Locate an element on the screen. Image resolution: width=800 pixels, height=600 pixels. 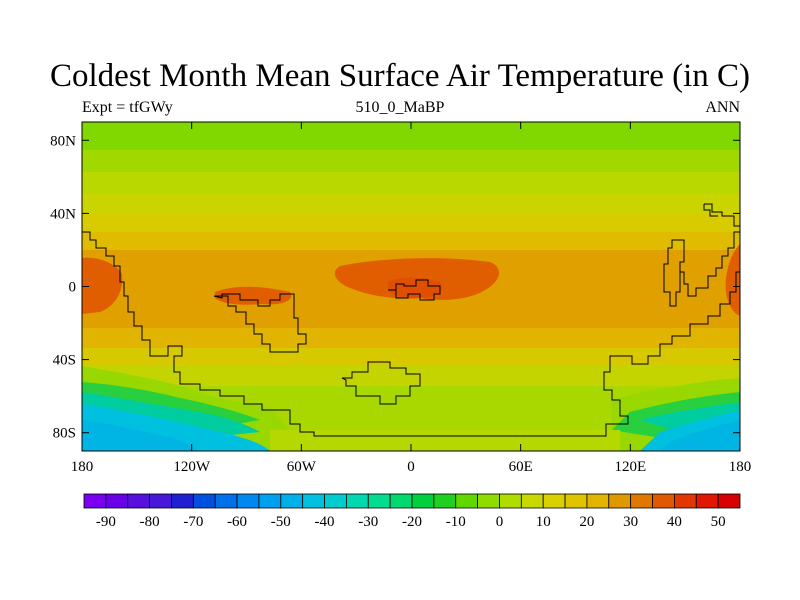
colorbar-label: -20 is located at coordinates (412, 522).